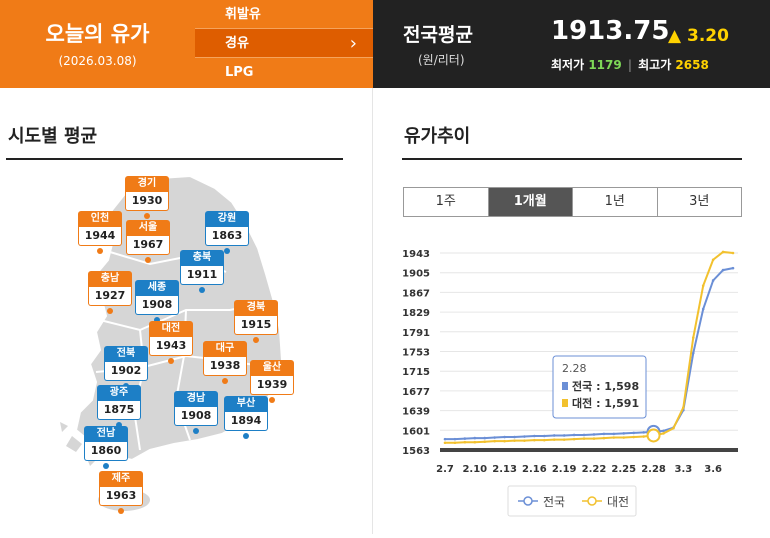 This screenshot has height=538, width=770. I want to click on legend-box, so click(572, 501).